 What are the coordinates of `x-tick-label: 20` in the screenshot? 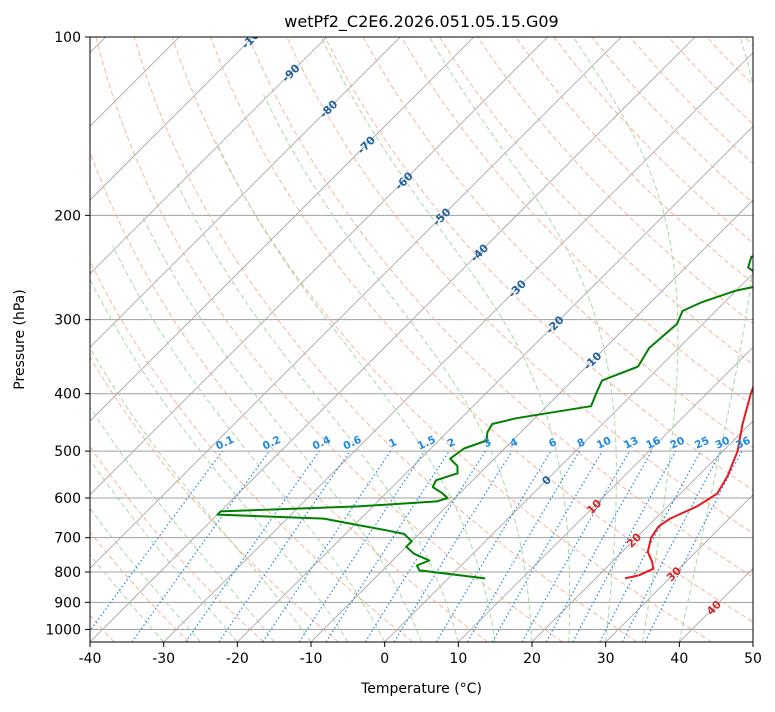 It's located at (532, 659).